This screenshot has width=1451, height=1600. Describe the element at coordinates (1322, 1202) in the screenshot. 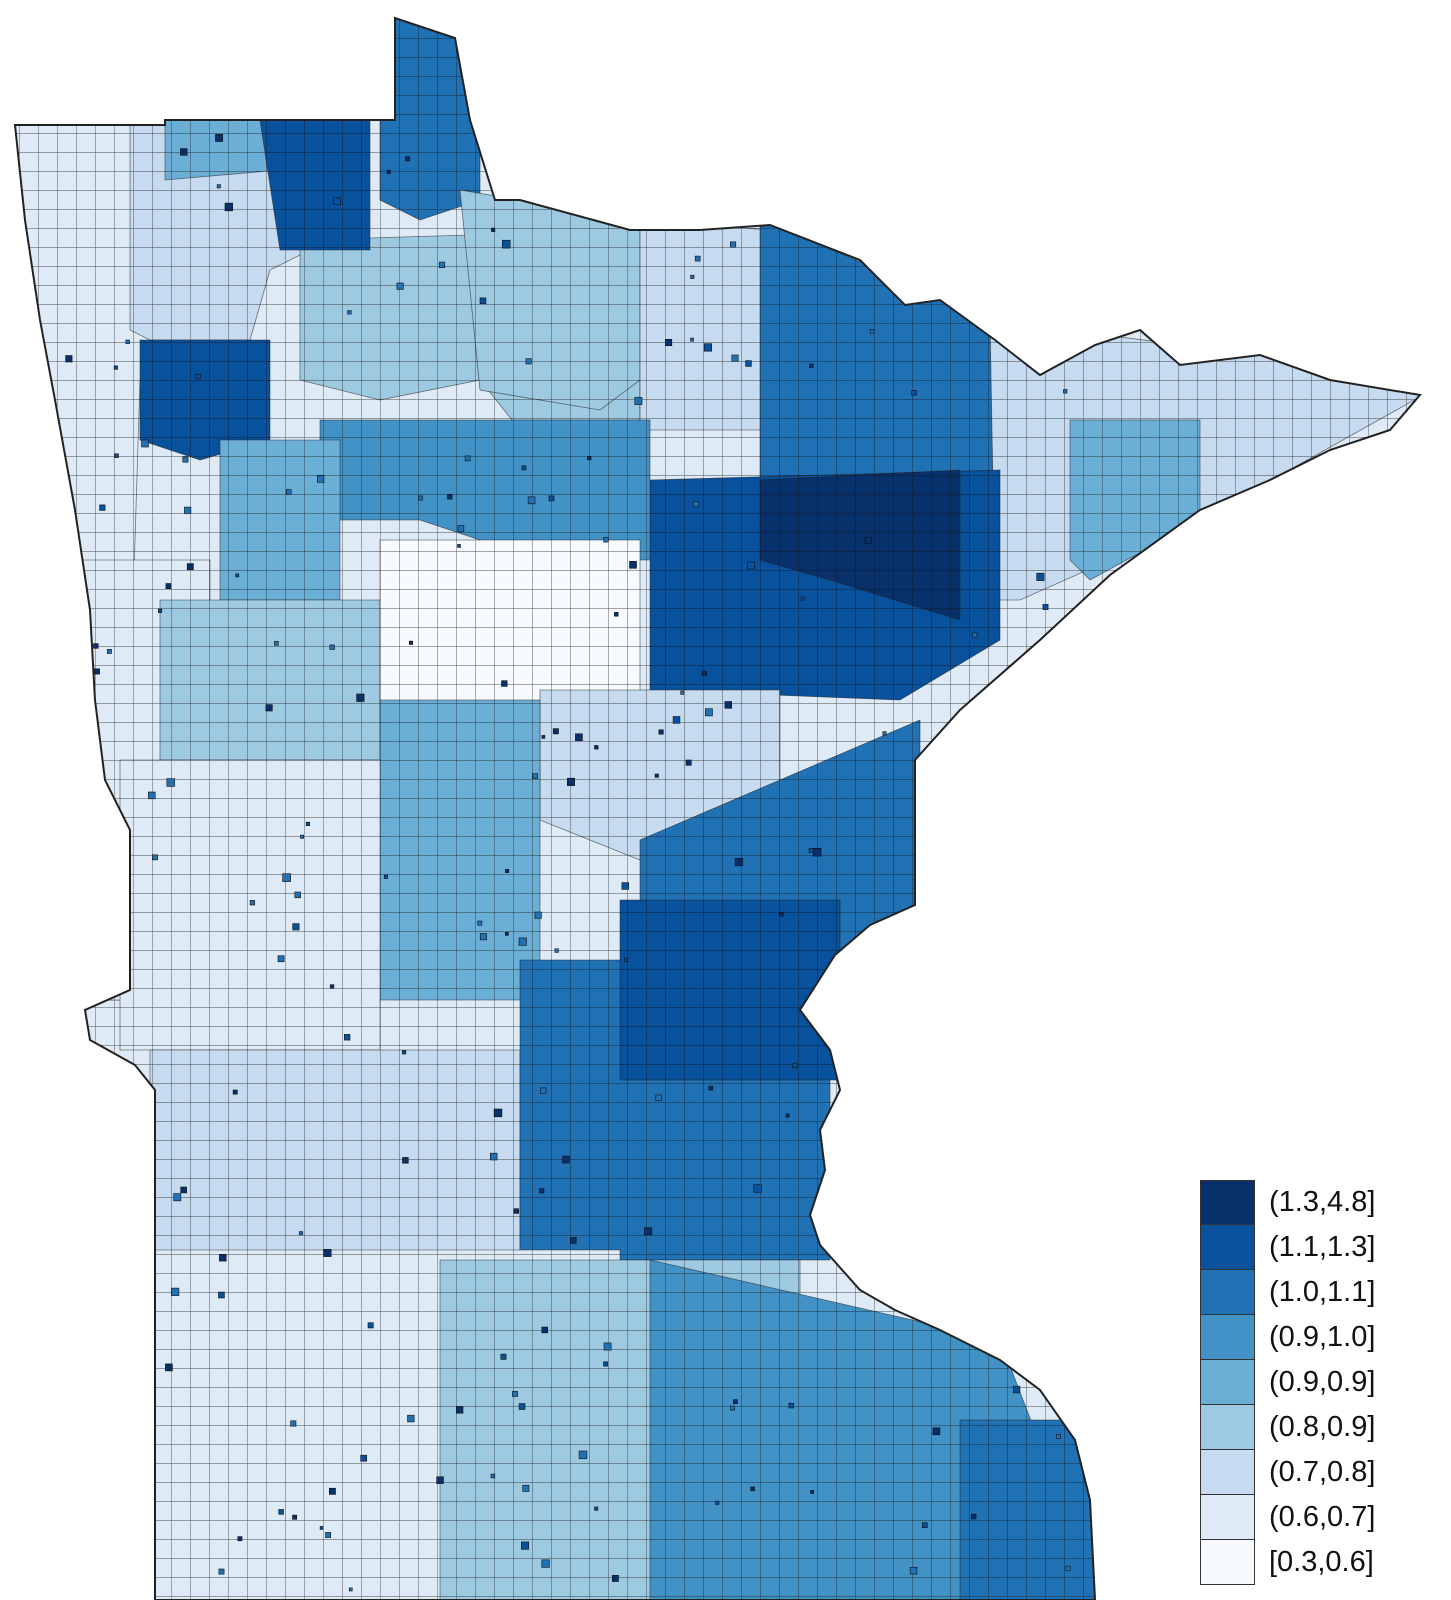

I see `legend-label: (1.3,4.8]` at that location.